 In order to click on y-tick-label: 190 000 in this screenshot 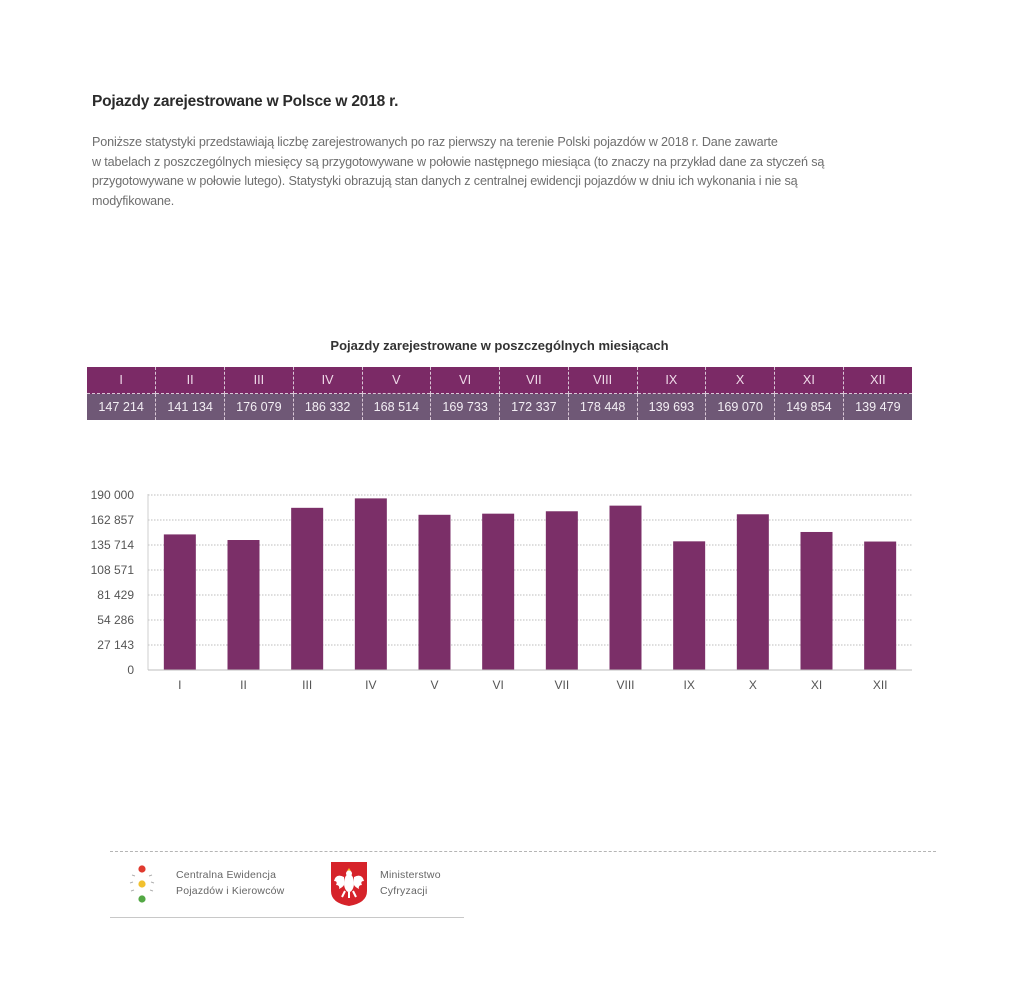, I will do `click(113, 495)`.